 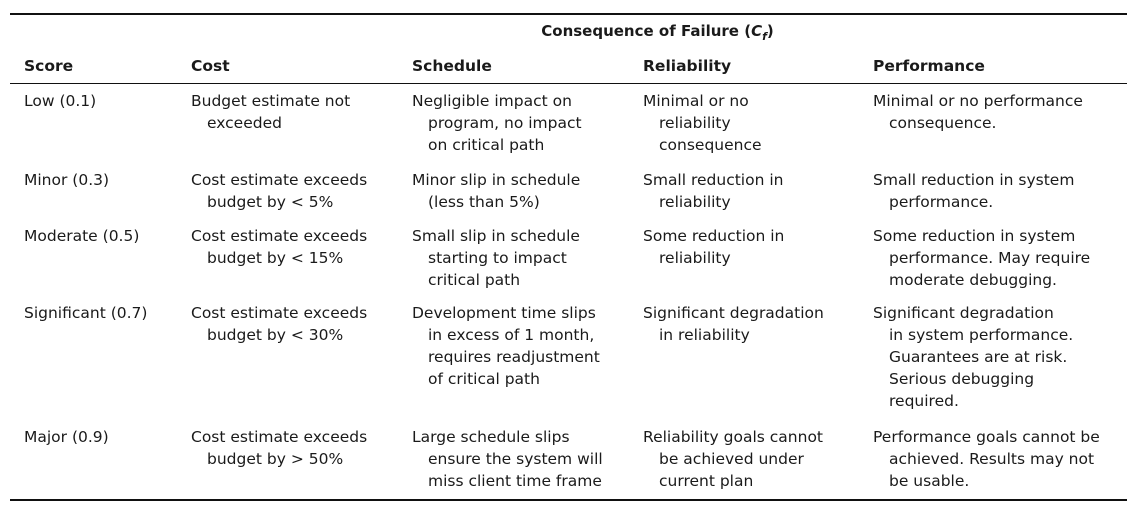 What do you see at coordinates (657, 32) in the screenshot?
I see `group-header: Consequence of Failure (Cf)` at bounding box center [657, 32].